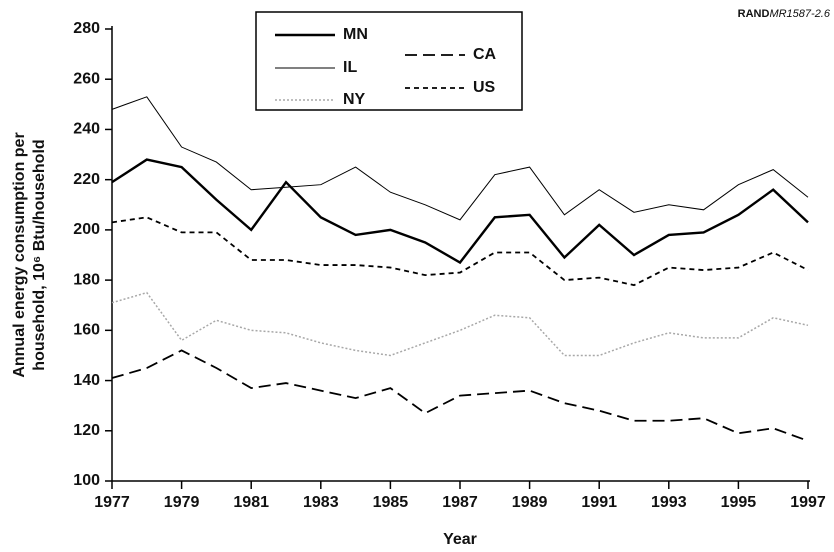  Describe the element at coordinates (391, 502) in the screenshot. I see `x-tick-label: 1985` at that location.